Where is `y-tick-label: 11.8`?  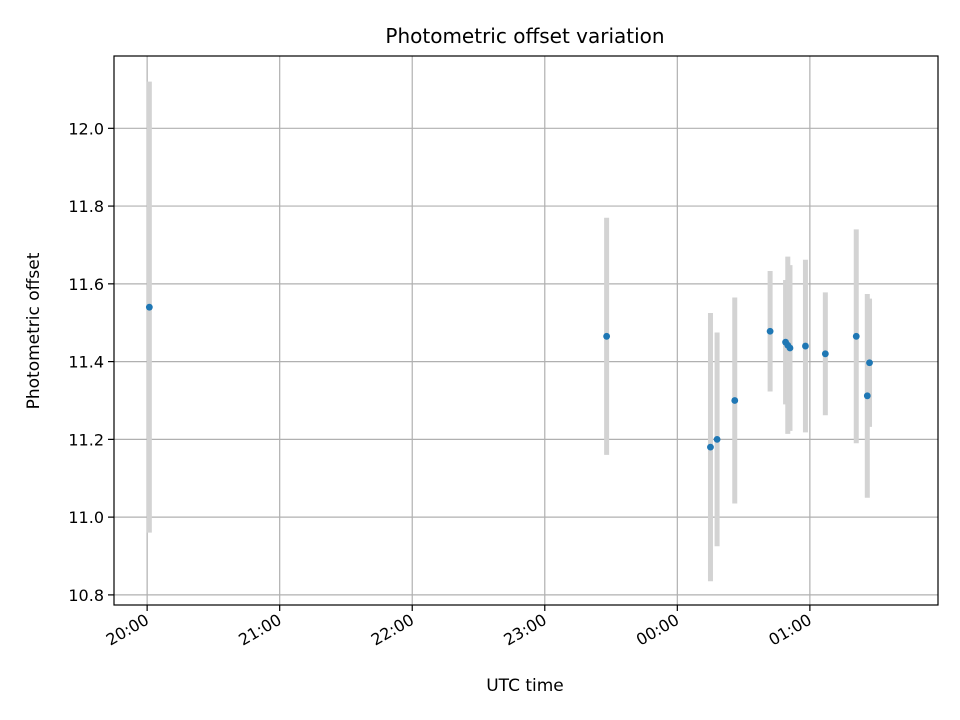 y-tick-label: 11.8 is located at coordinates (86, 206).